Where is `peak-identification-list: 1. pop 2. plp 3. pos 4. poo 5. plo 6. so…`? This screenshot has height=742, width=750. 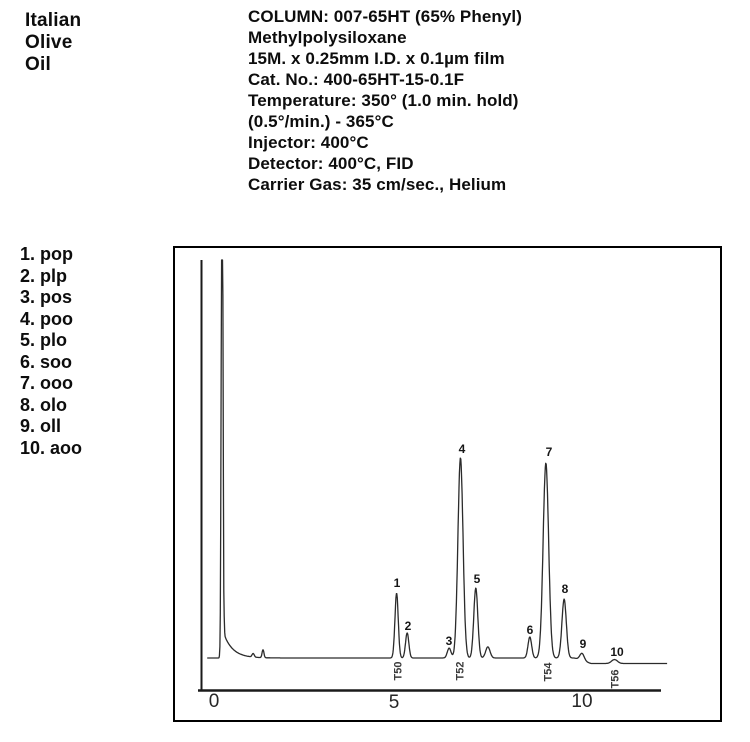 peak-identification-list: 1. pop 2. plp 3. pos 4. poo 5. plo 6. so… is located at coordinates (51, 351).